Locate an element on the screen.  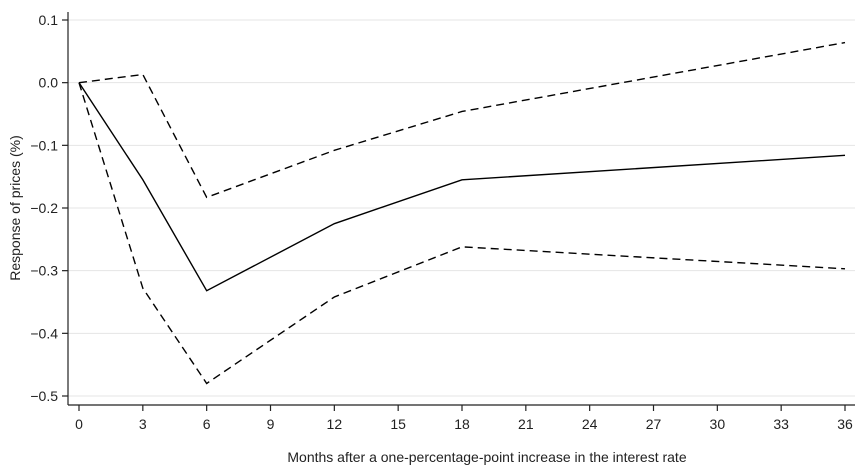
x-tick-label: 33 is located at coordinates (781, 424).